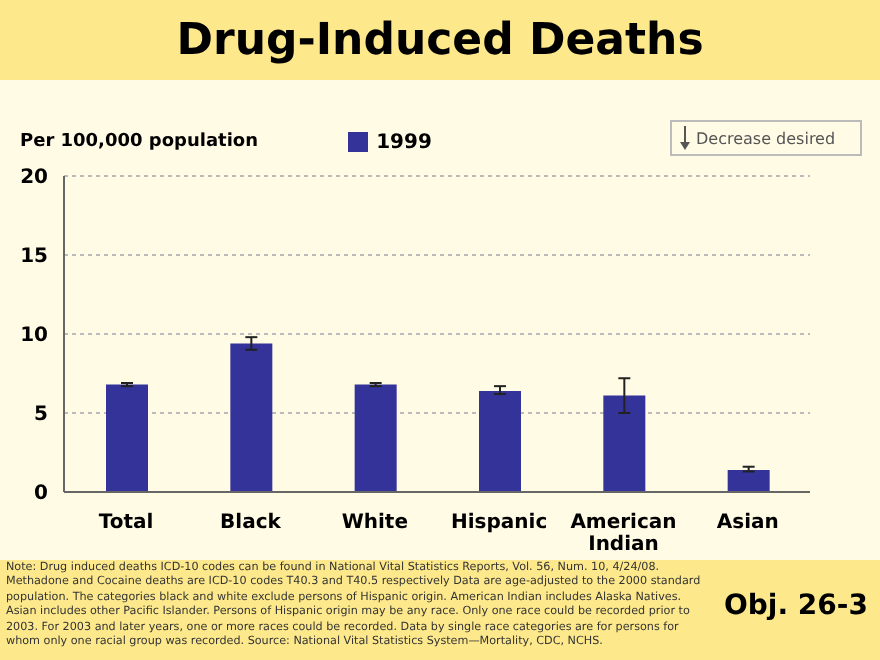 The image size is (880, 660). I want to click on text-box: Decrease desired, so click(766, 138).